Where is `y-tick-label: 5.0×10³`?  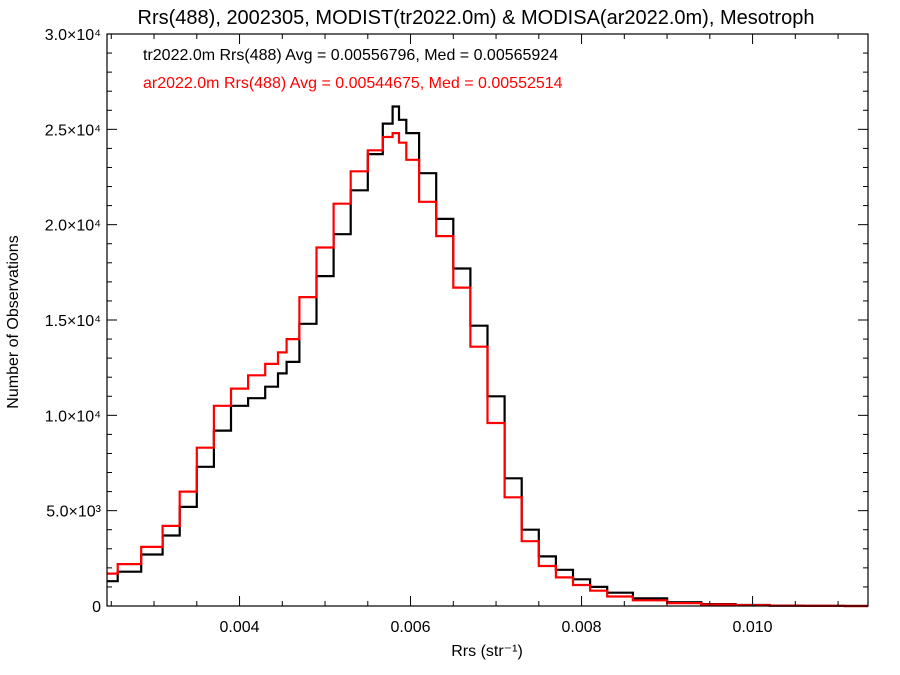 y-tick-label: 5.0×10³ is located at coordinates (73, 512).